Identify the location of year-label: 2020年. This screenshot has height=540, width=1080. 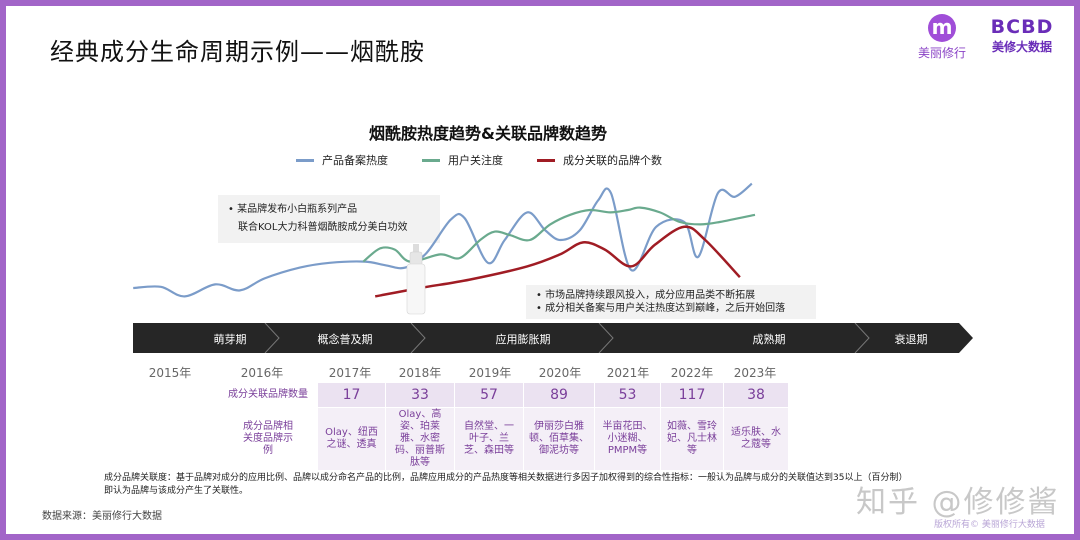
(560, 373).